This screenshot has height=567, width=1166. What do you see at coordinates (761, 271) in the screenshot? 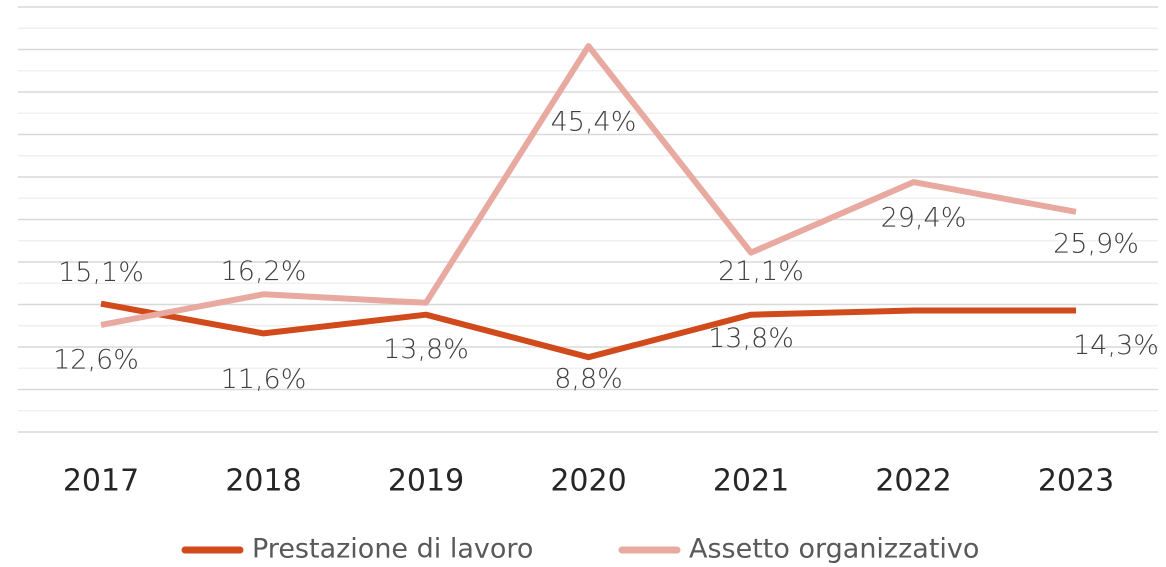
I see `data-label: 21,1%` at bounding box center [761, 271].